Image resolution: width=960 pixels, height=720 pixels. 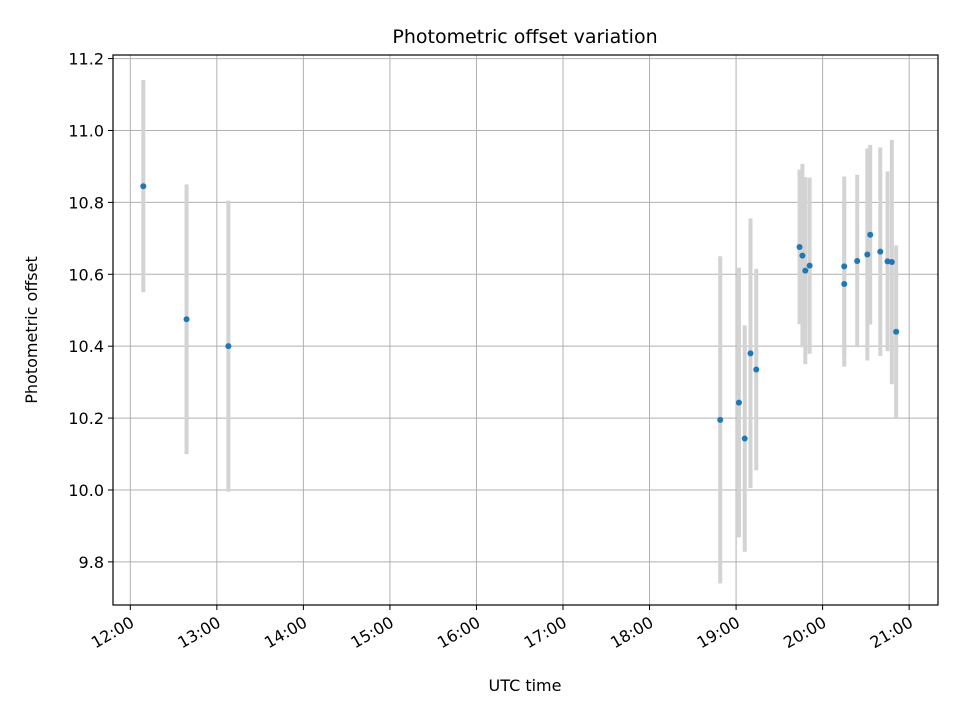 What do you see at coordinates (86, 274) in the screenshot?
I see `y-tick-label: 10.6` at bounding box center [86, 274].